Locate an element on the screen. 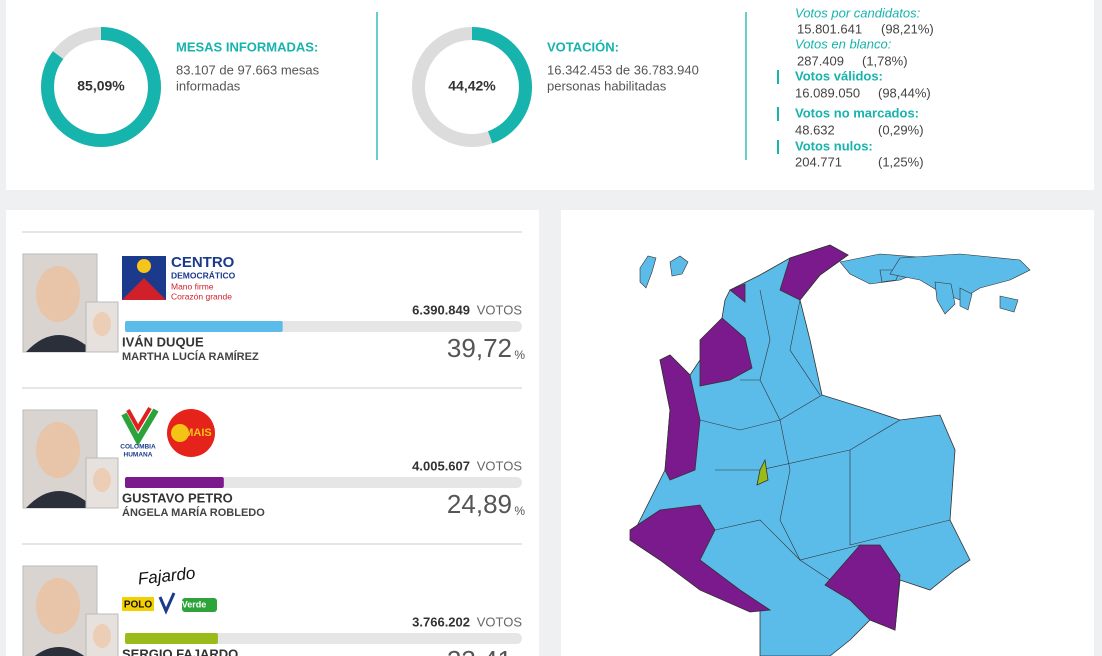  logo-text: CENTRO is located at coordinates (203, 262).